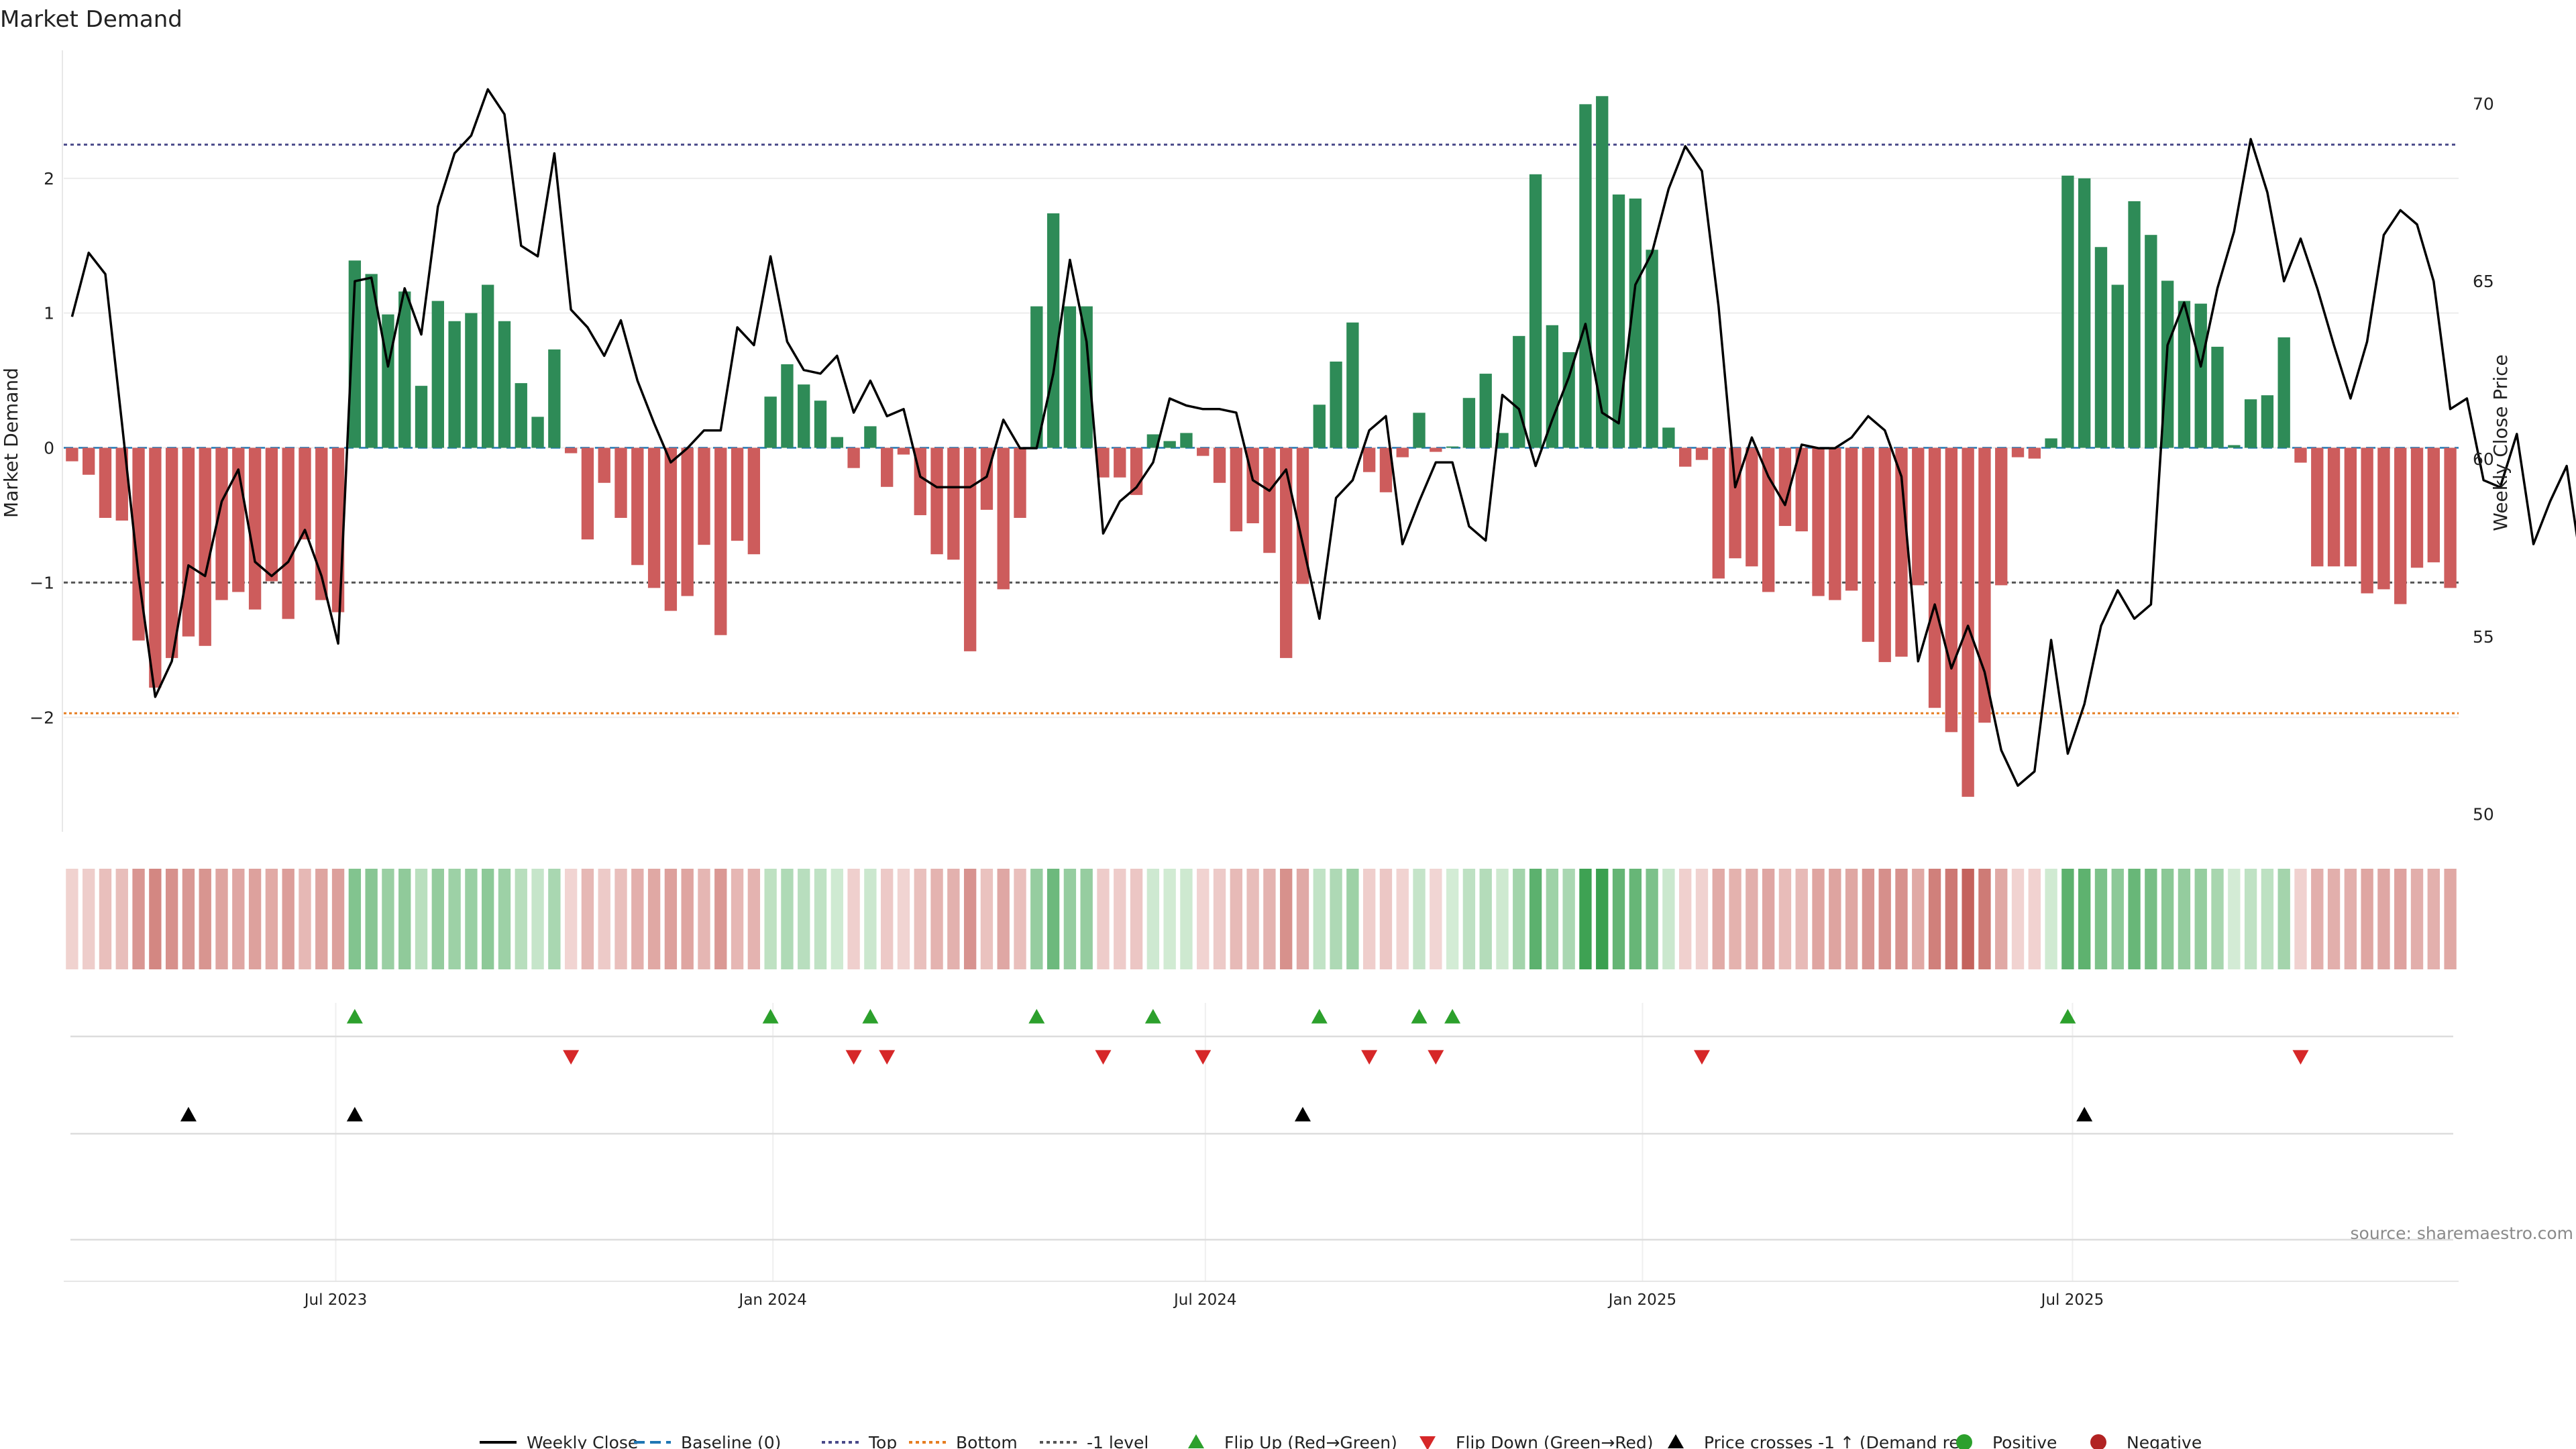 This screenshot has width=2576, height=1449. I want to click on flip-up-marker, so click(1419, 1016).